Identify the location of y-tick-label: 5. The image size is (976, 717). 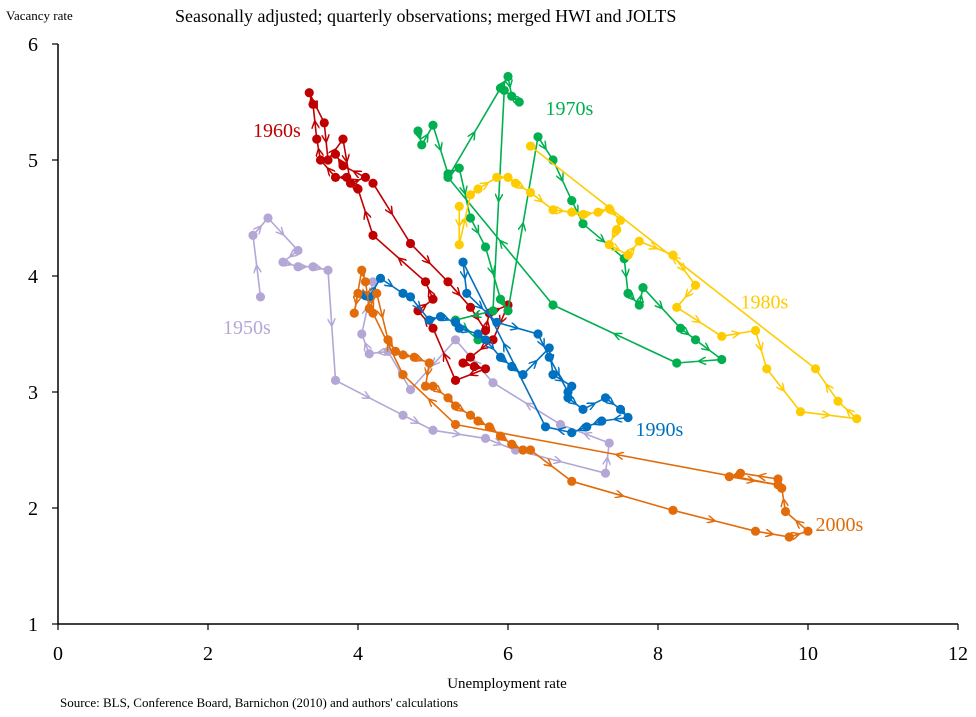
(33, 161).